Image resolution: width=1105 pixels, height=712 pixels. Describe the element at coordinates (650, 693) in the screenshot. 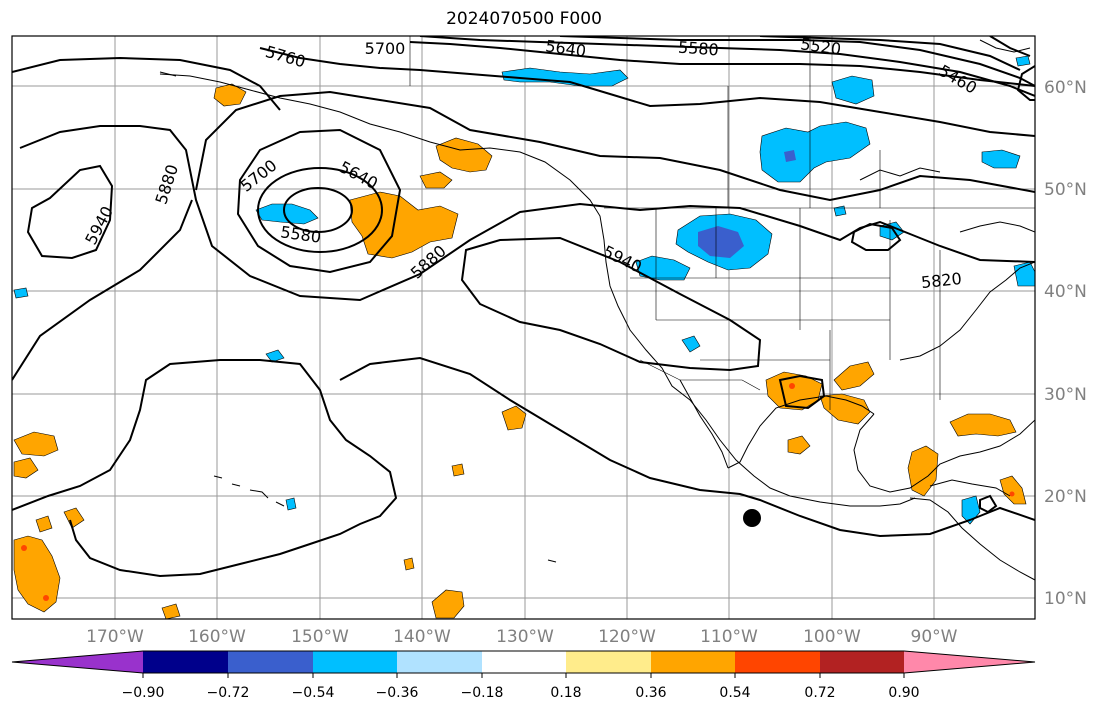

I see `colorbar-label-7: 0.36` at that location.